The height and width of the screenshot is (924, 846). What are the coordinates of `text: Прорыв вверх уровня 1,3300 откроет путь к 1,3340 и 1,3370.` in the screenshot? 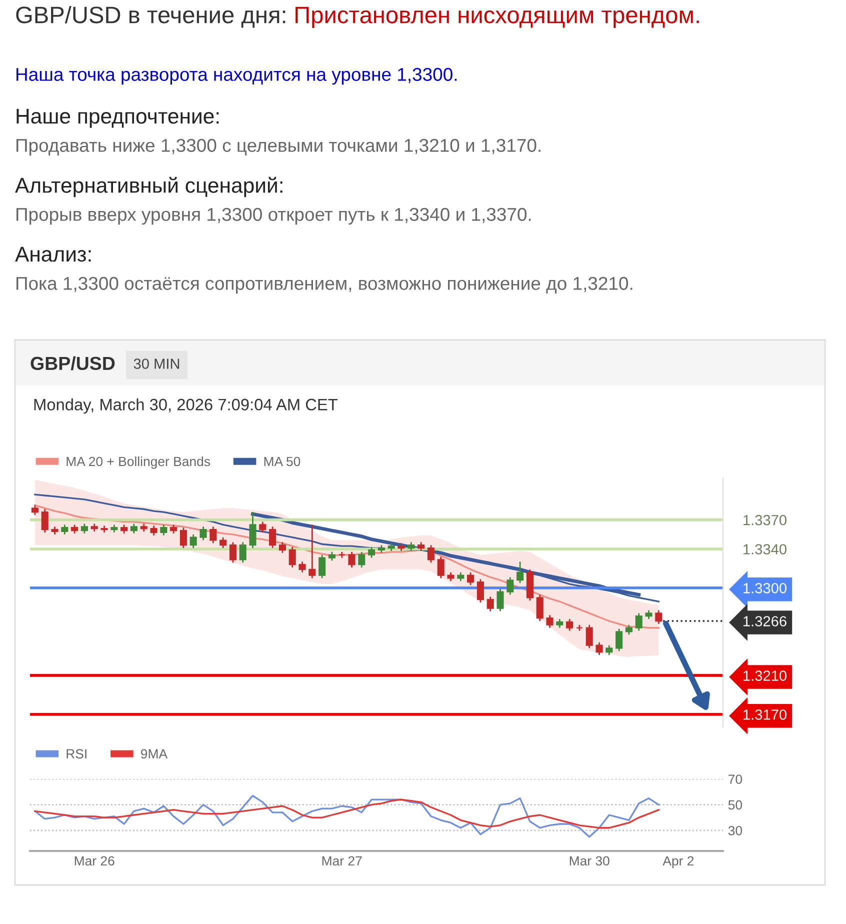 It's located at (273, 216).